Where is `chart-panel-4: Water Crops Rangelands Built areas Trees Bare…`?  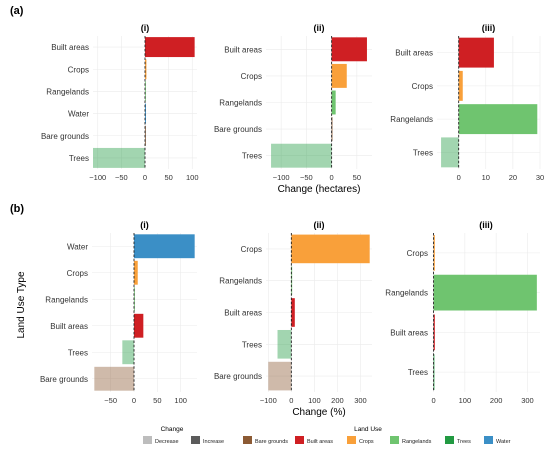 chart-panel-4: Water Crops Rangelands Built areas Trees Bare… is located at coordinates (118, 312).